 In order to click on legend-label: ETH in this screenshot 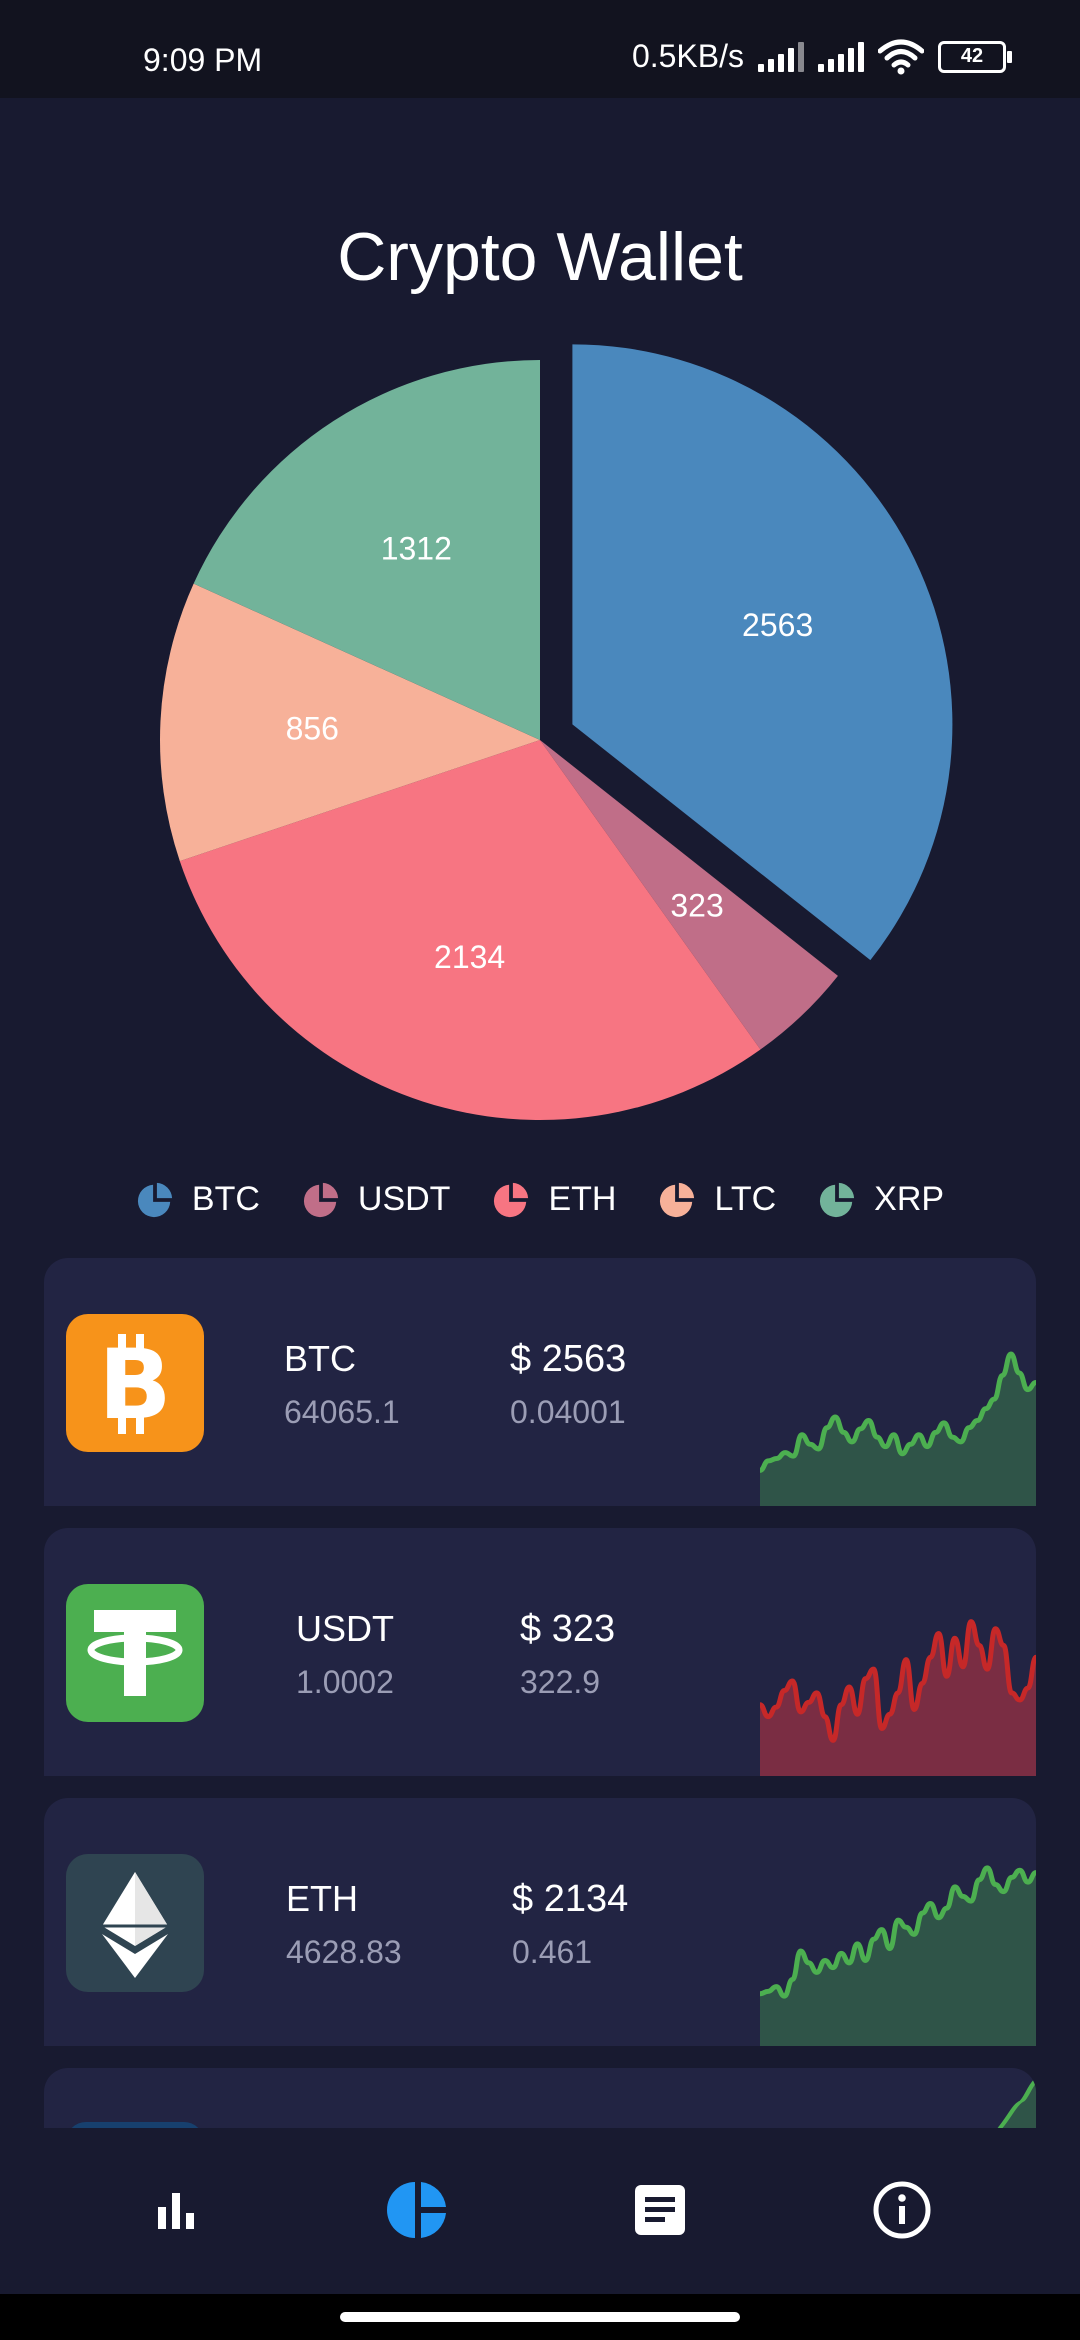, I will do `click(582, 1199)`.